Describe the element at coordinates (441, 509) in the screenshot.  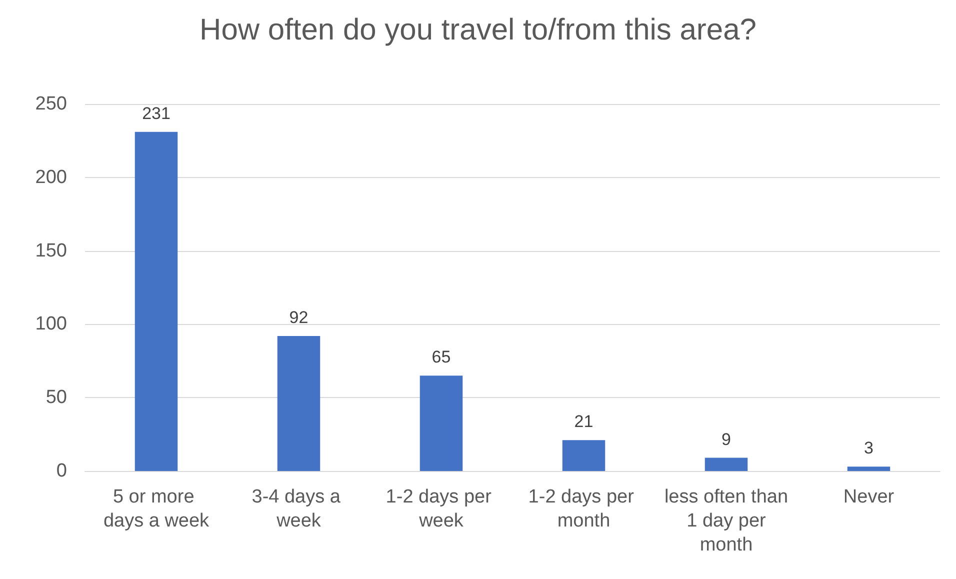
I see `x-tick-label: 1-2 days per week` at that location.